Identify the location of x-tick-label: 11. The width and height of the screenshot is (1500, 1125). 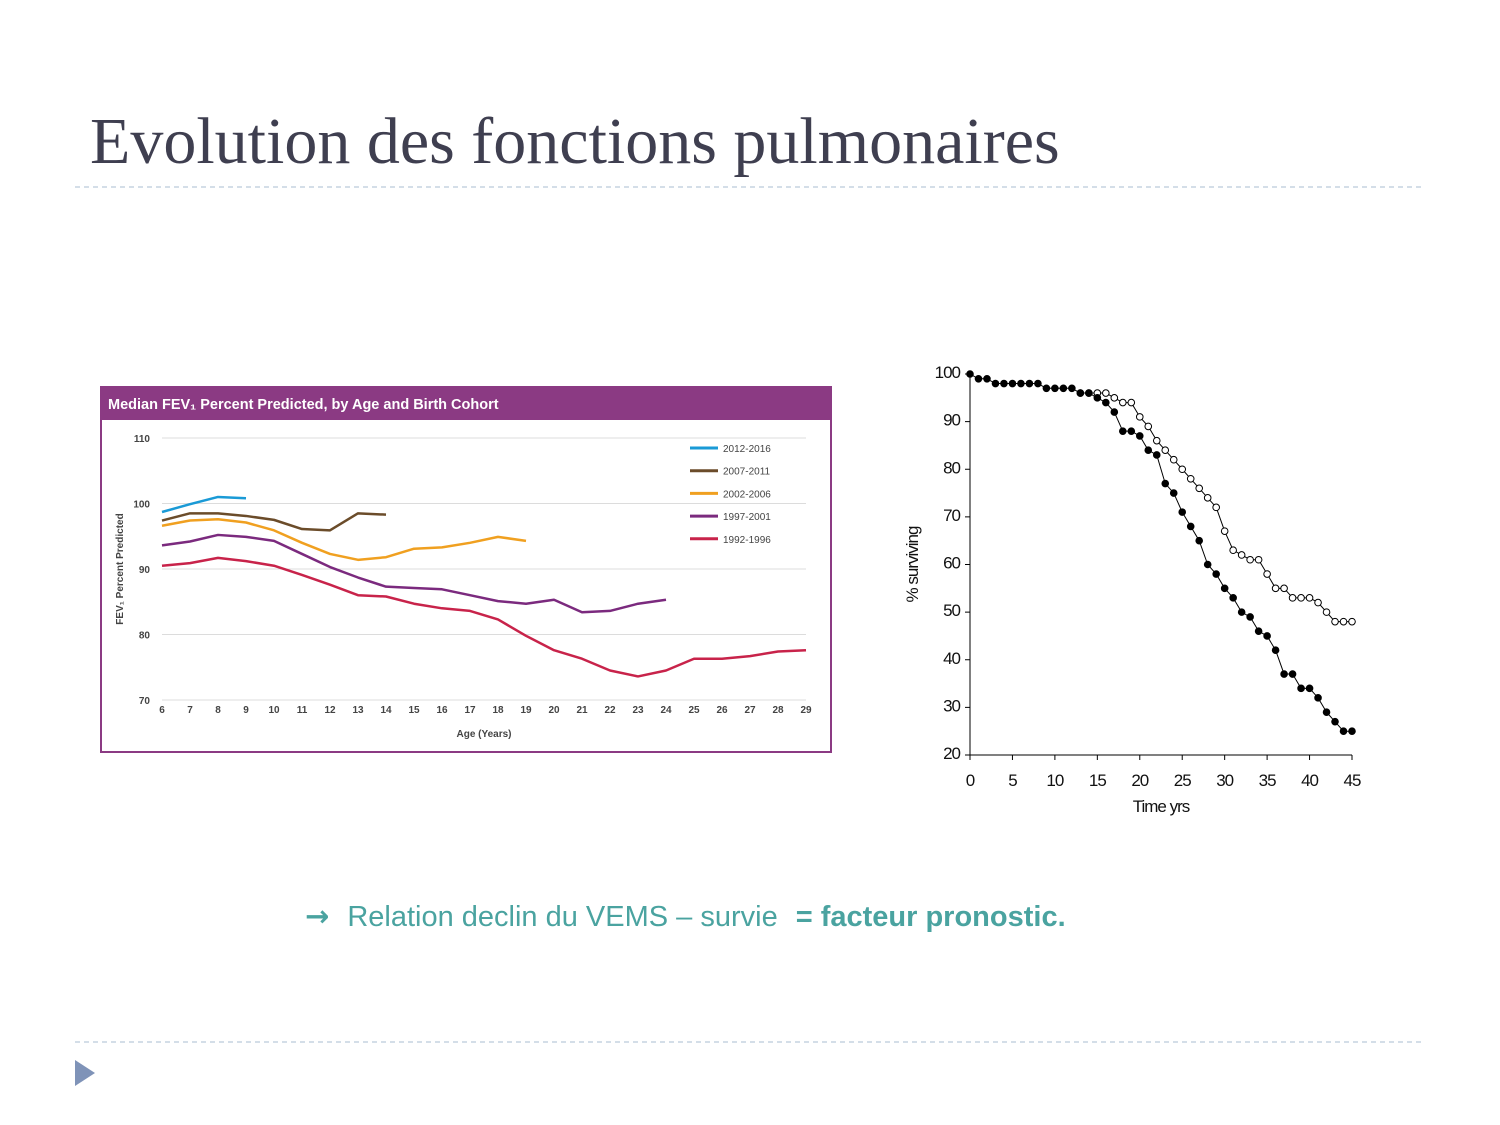
(302, 710).